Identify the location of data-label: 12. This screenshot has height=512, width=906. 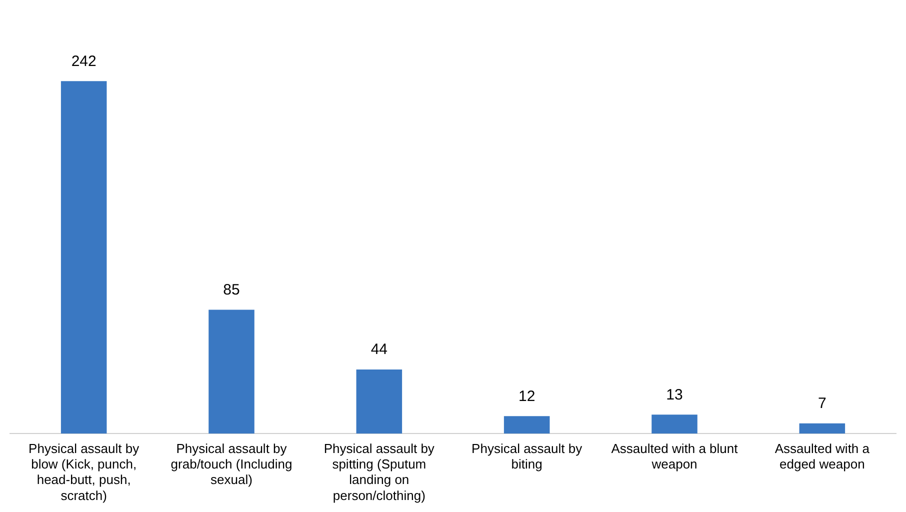
(527, 396).